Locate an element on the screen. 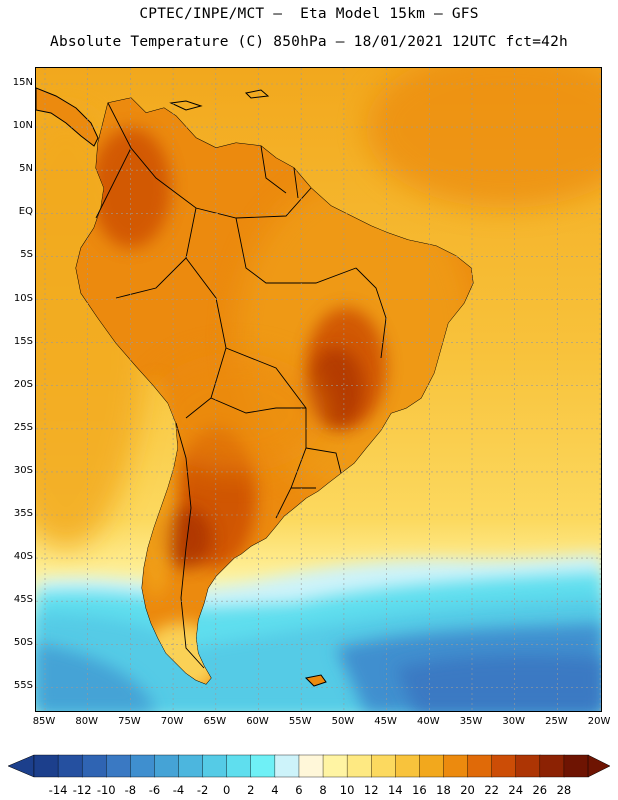 The height and width of the screenshot is (800, 618). longitude-label: 50W is located at coordinates (343, 721).